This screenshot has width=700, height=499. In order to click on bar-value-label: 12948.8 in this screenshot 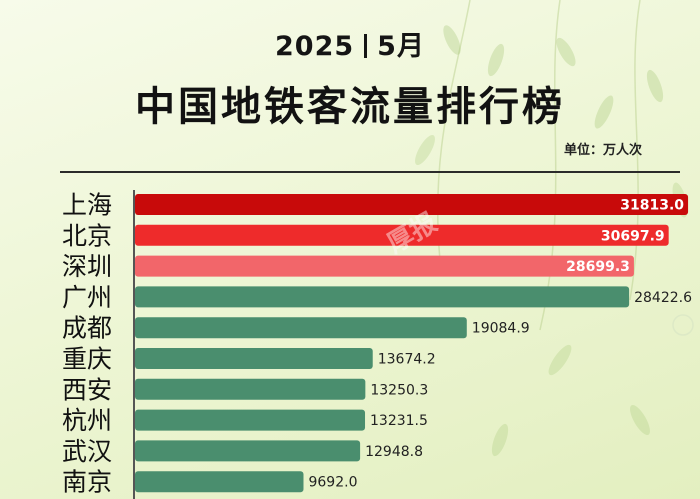, I will do `click(394, 452)`.